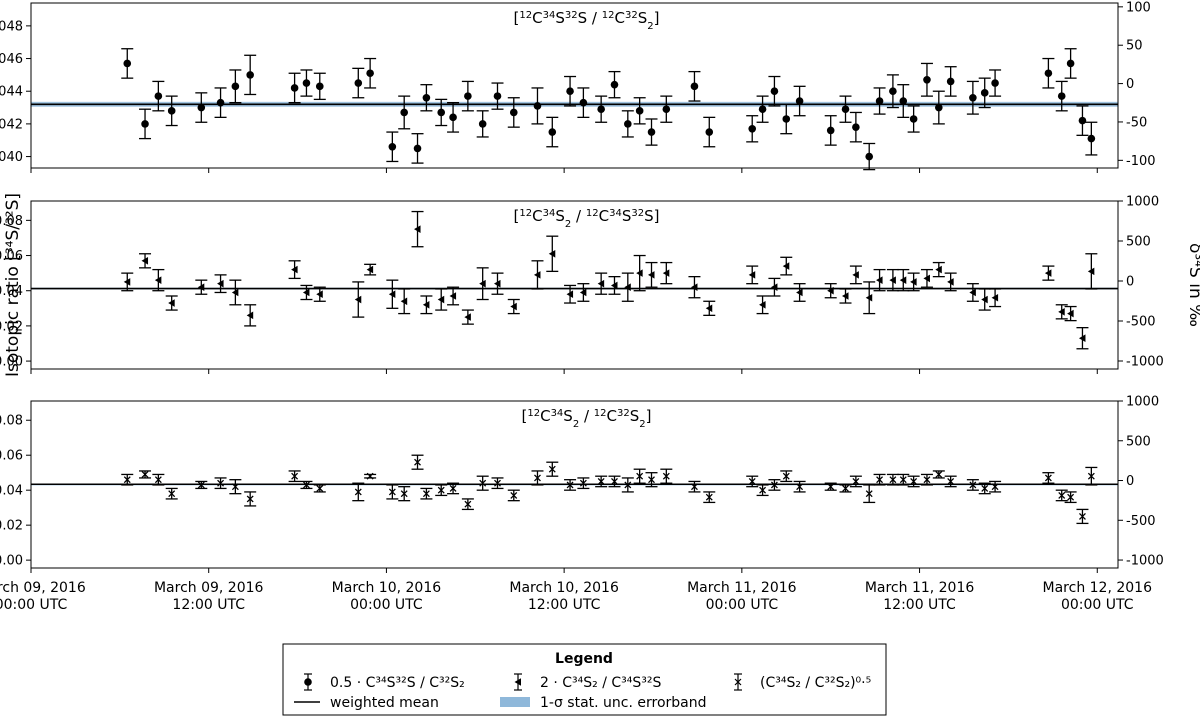 Image resolution: width=1200 pixels, height=718 pixels. I want to click on y-axis-label-right: δ³⁴S in ‰, so click(1192, 285).